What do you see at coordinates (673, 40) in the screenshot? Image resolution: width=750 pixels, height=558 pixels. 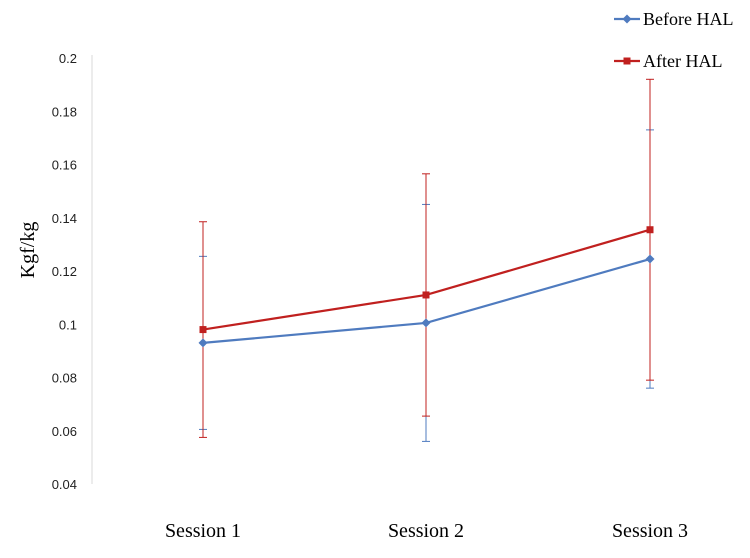 I see `legend: Before HAL After HAL` at bounding box center [673, 40].